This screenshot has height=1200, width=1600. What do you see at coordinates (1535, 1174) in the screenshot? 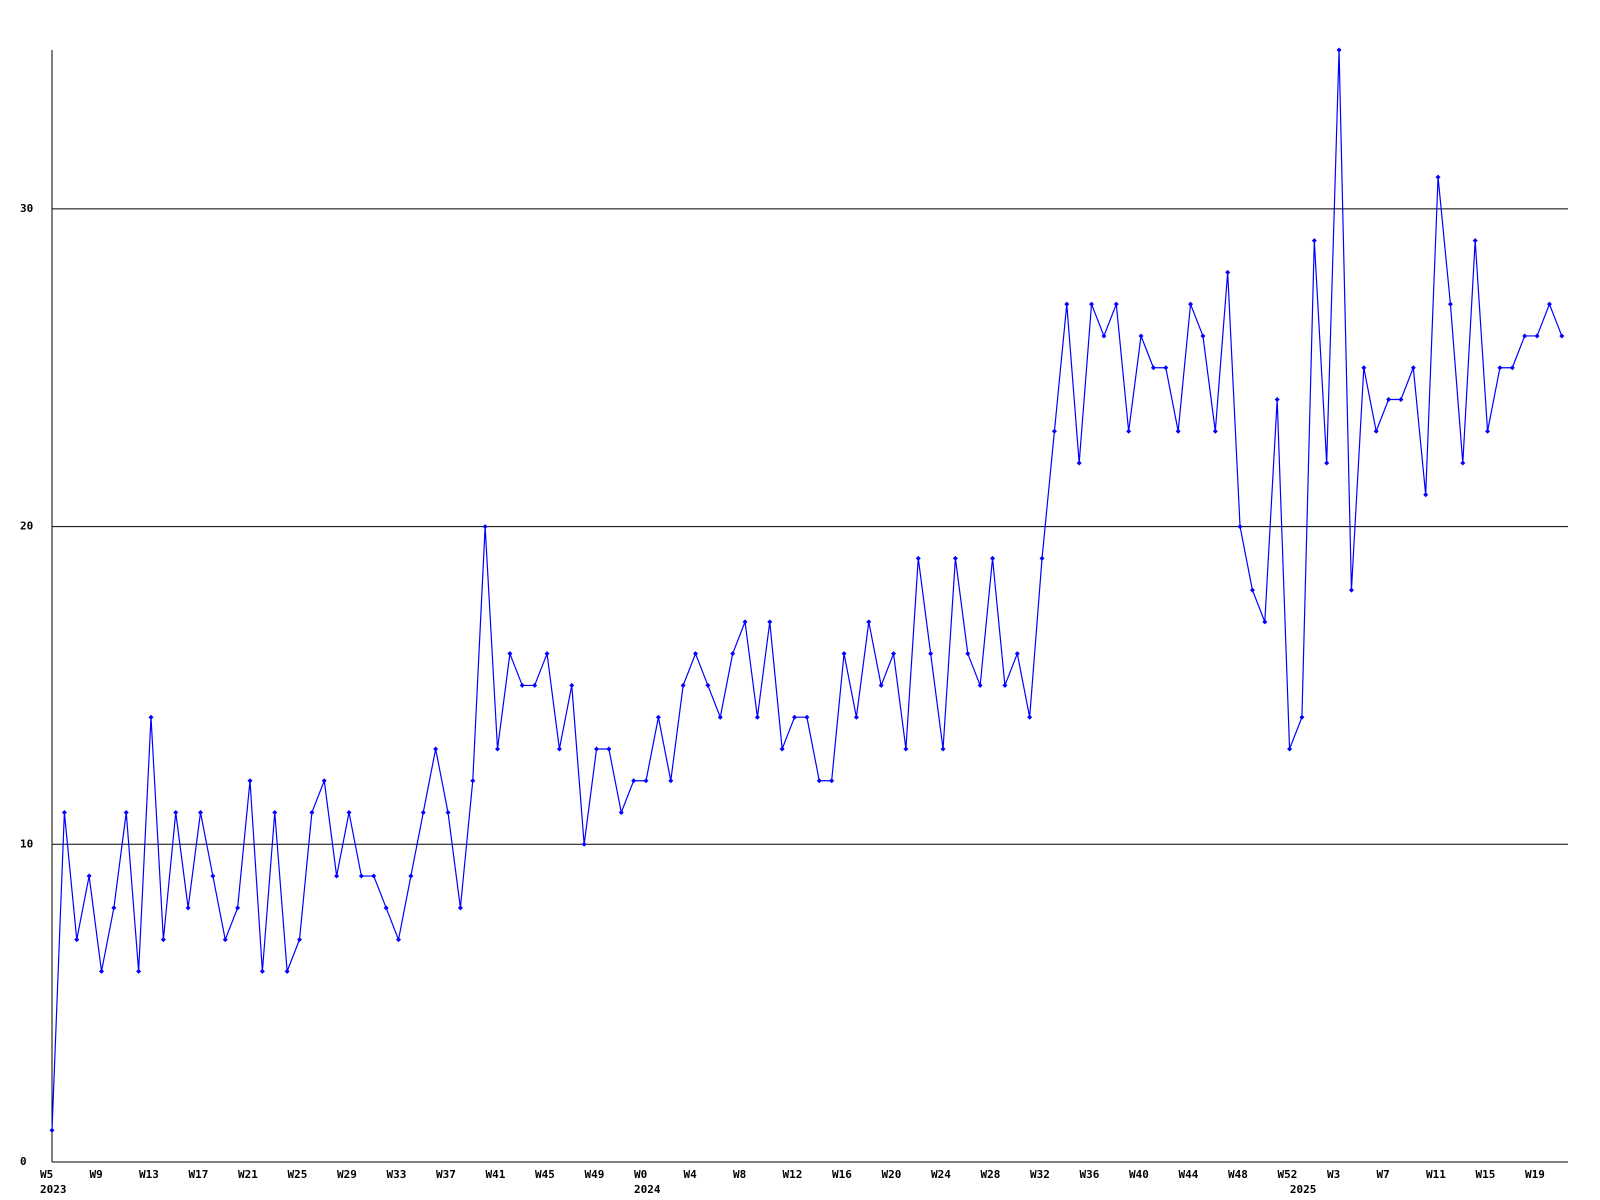
I see `x-tick-label: W19` at bounding box center [1535, 1174].